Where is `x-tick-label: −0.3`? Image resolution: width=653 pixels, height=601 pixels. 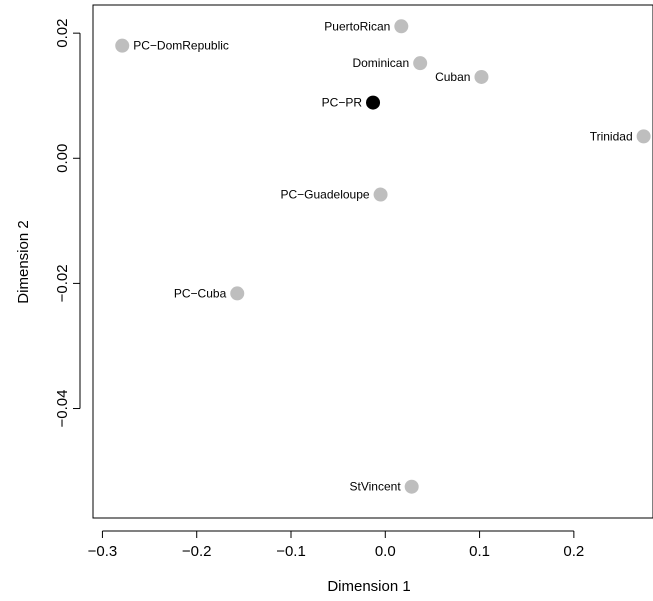
x-tick-label: −0.3 is located at coordinates (103, 551).